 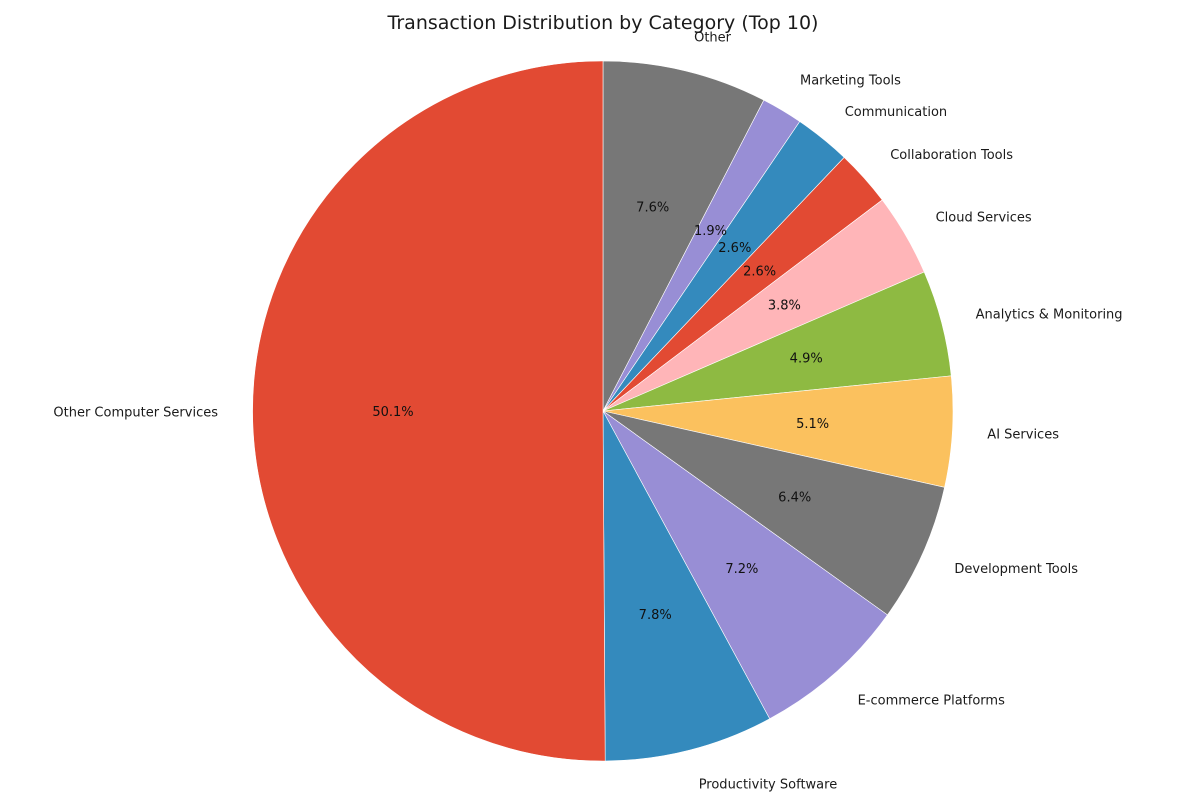 What do you see at coordinates (1023, 435) in the screenshot?
I see `category-label-ai-services: AI Services` at bounding box center [1023, 435].